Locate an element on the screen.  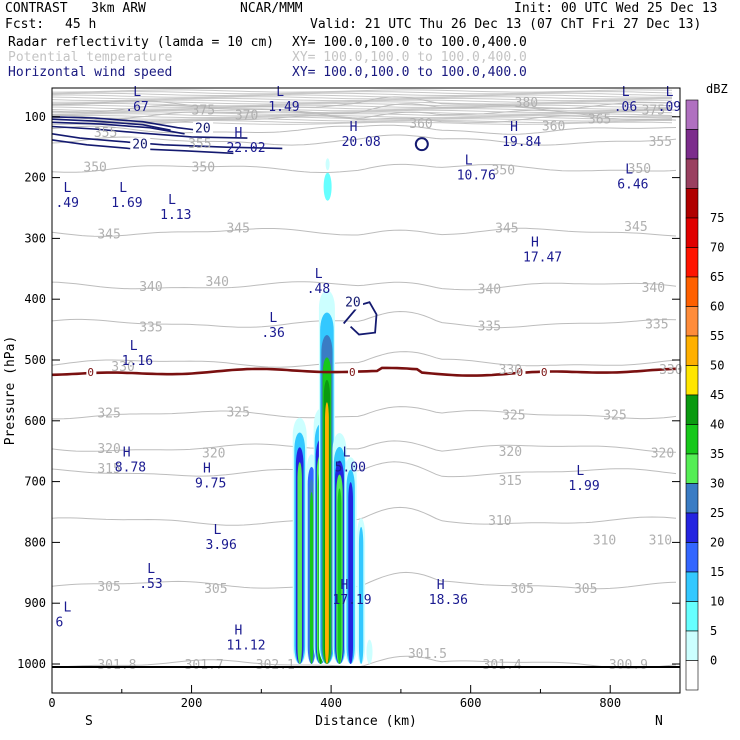
wind-extremum-value: .06 is located at coordinates (625, 107).